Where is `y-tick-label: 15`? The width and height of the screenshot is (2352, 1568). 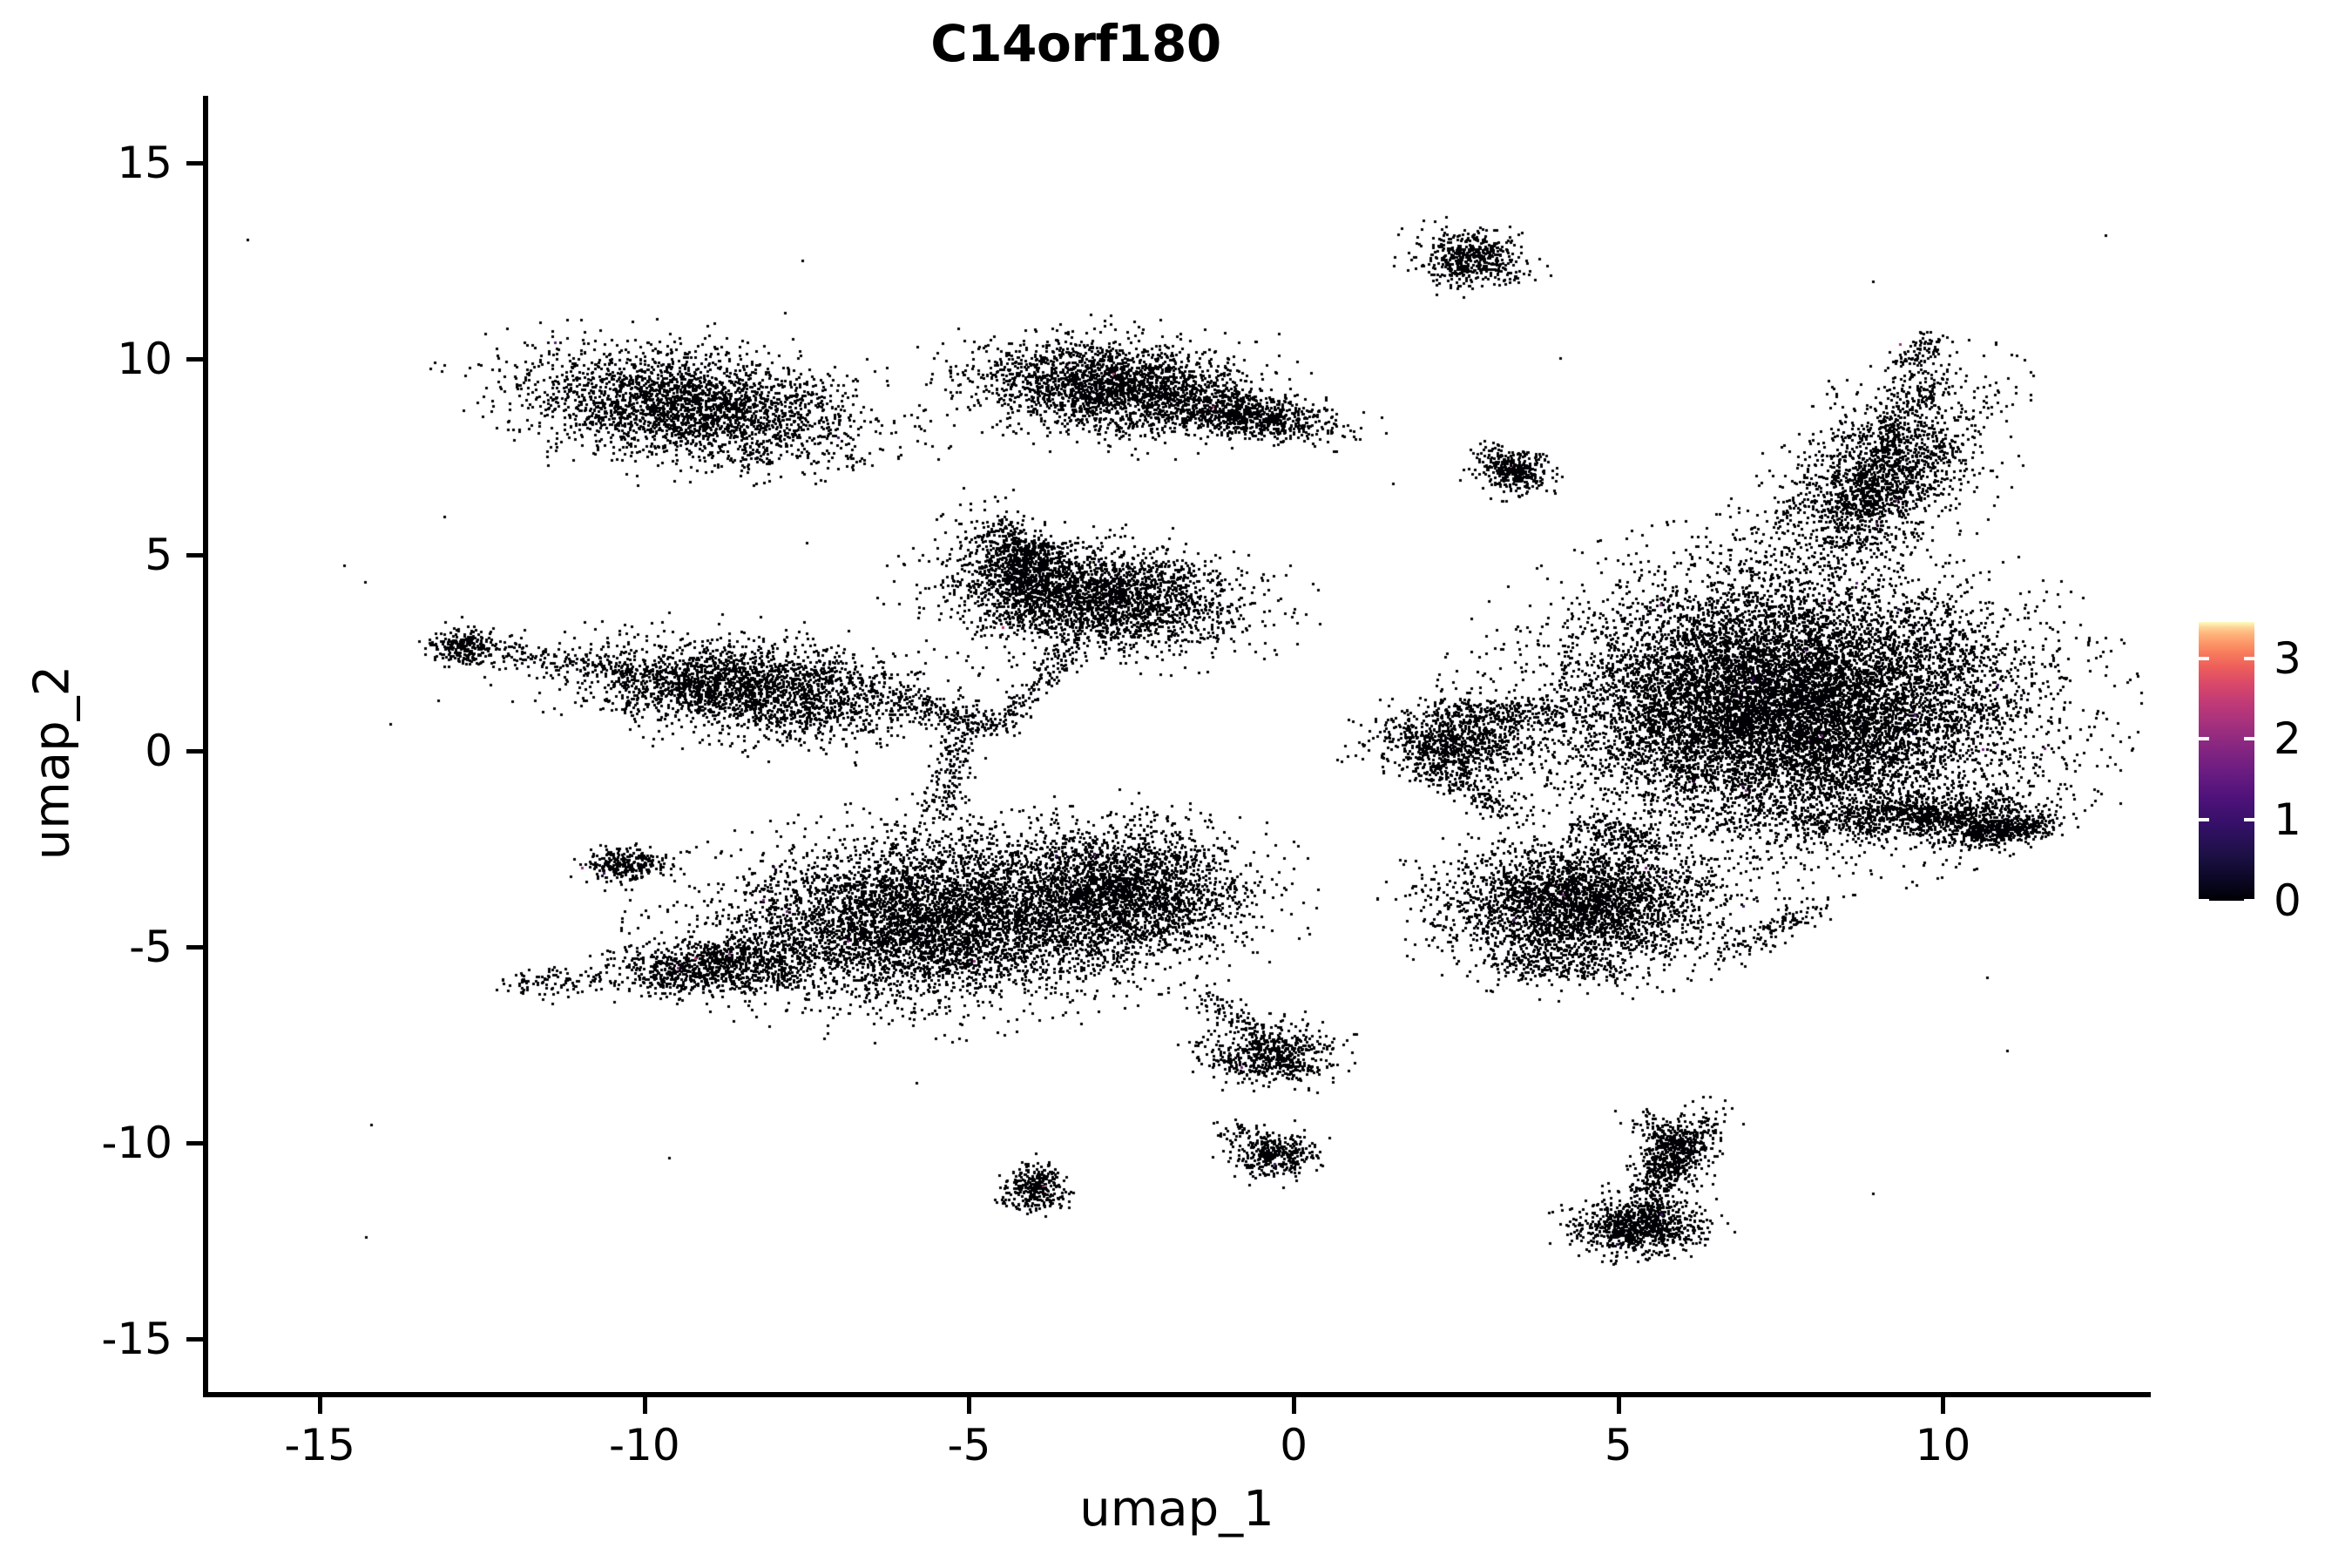 y-tick-label: 15 is located at coordinates (145, 162).